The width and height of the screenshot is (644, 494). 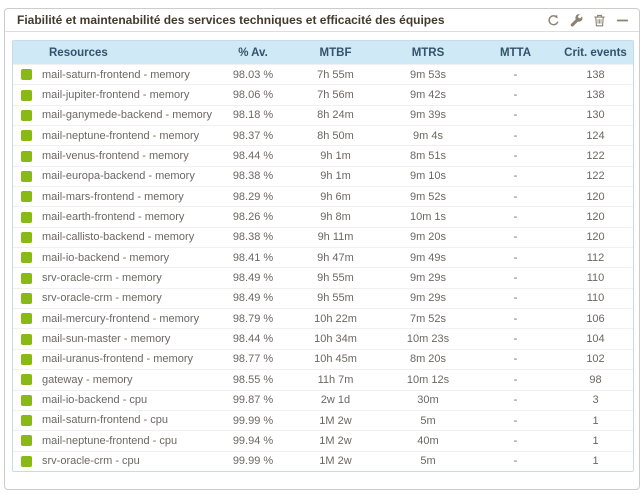 I want to click on mtbf-cell: 9h 11m, so click(x=335, y=237).